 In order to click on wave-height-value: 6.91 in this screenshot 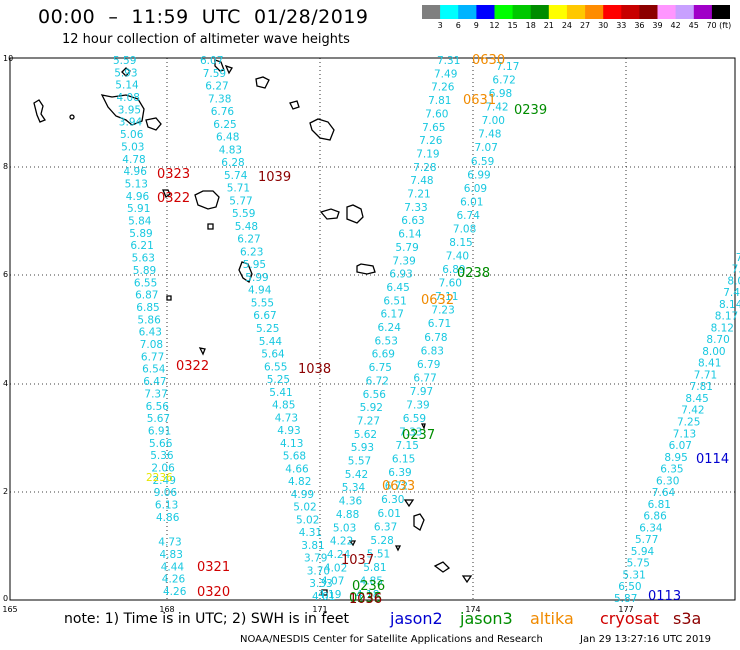, I will do `click(159, 432)`.